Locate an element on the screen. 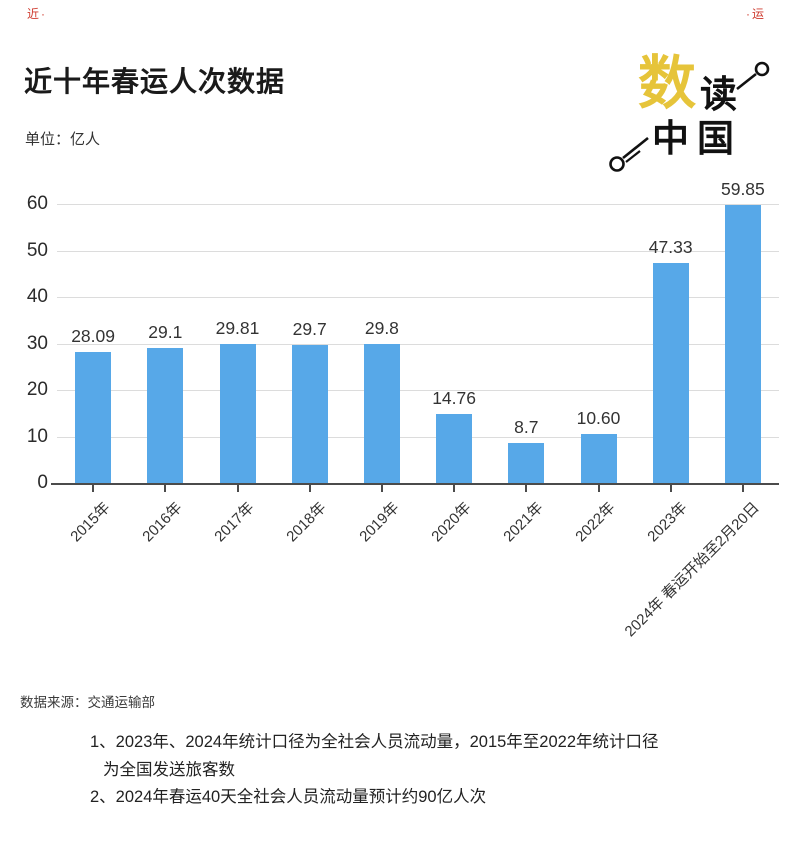  x-axis-tick-label: 2019年 is located at coordinates (379, 522).